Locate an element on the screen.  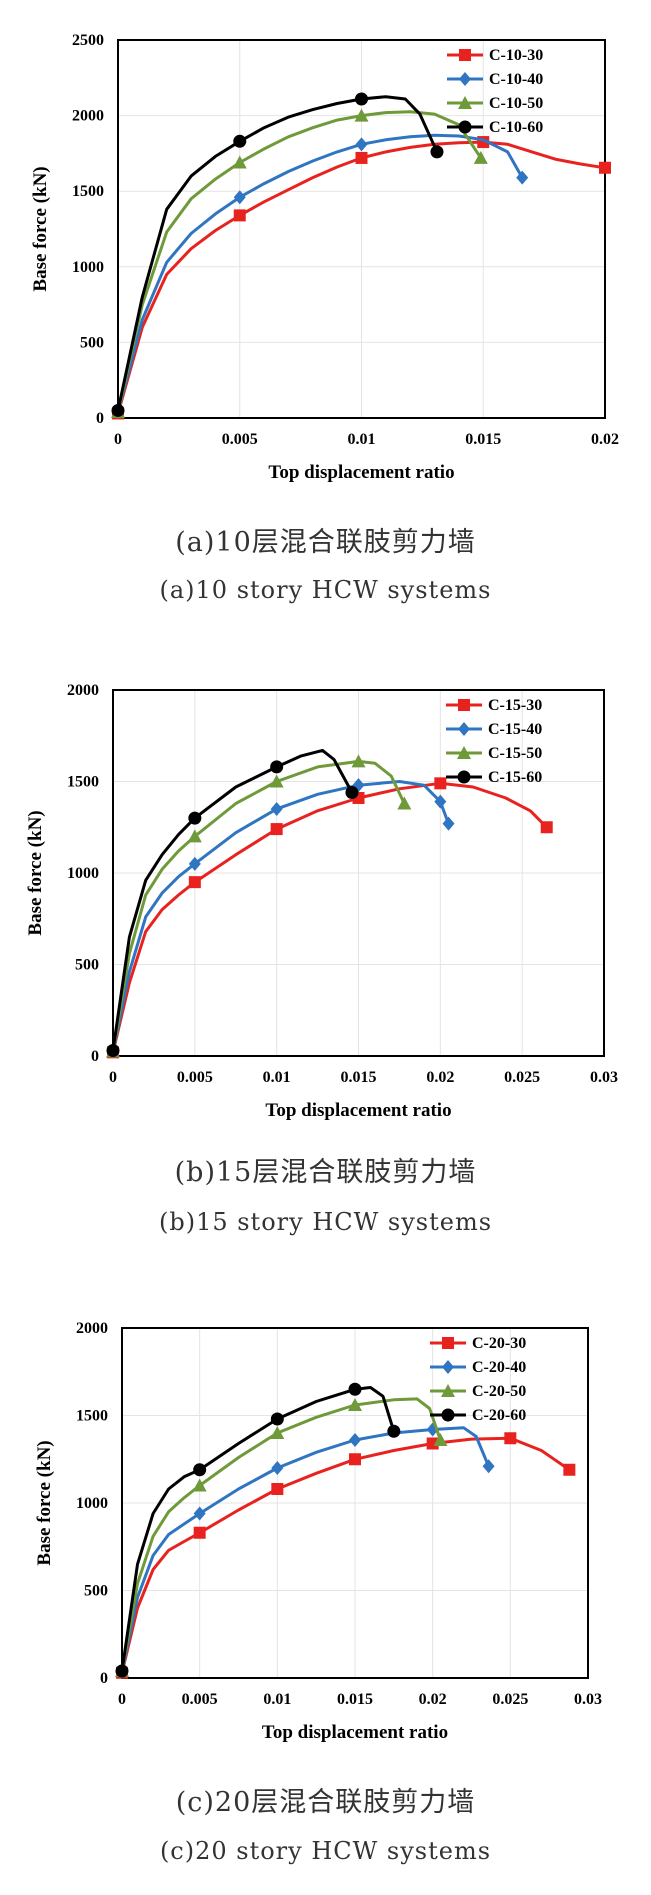
legend: C-15-30 C-15-40 C-15-50 C-15-60 is located at coordinates (494, 741).